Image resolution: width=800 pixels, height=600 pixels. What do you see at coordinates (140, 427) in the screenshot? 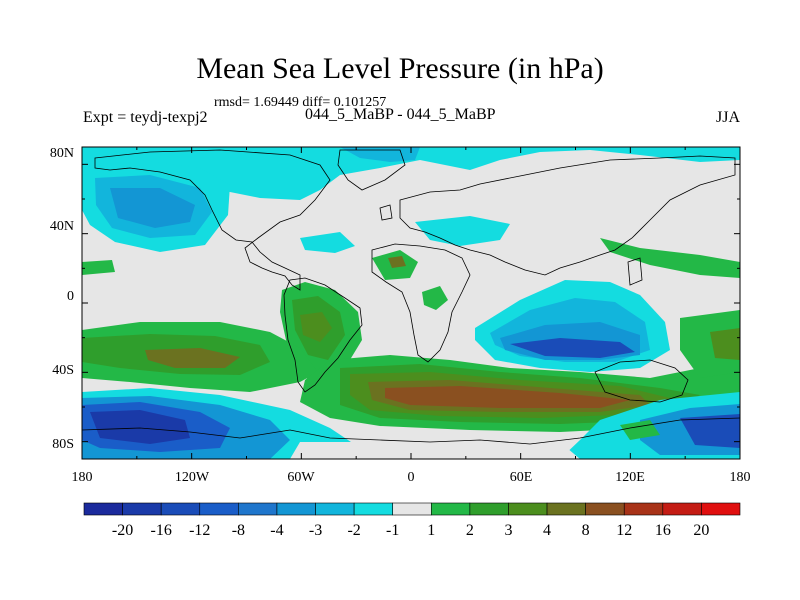
I see `antarctic-pacific-low-core` at bounding box center [140, 427].